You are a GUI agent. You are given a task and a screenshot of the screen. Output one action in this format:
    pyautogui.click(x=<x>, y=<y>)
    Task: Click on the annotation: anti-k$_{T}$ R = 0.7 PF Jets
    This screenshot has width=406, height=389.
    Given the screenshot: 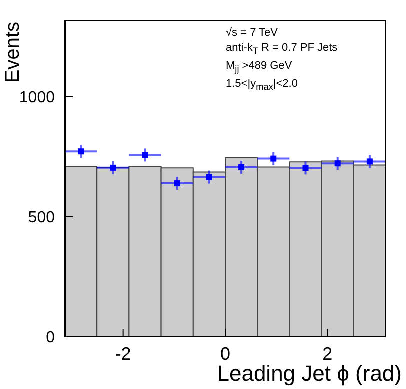 What is the action you would take?
    pyautogui.click(x=282, y=49)
    